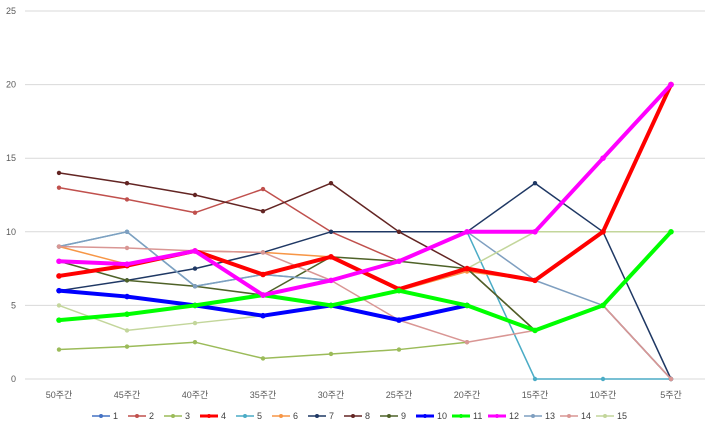 Image resolution: width=720 pixels, height=432 pixels. Describe the element at coordinates (622, 416) in the screenshot. I see `legend-label: 15` at that location.